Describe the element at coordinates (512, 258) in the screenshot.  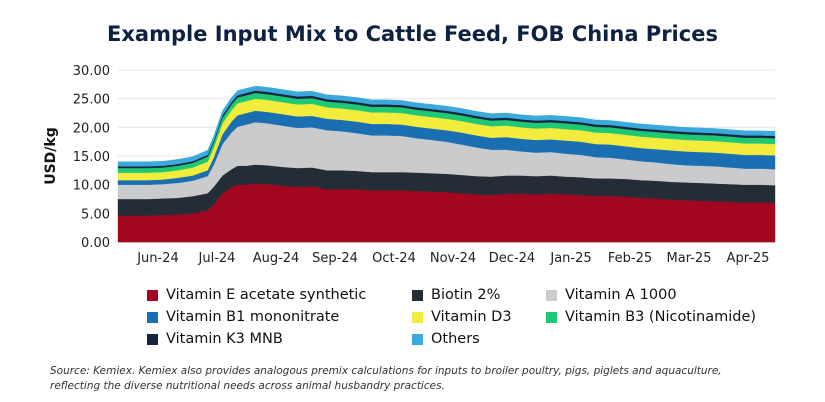
I see `x-tick-label: Dec-24` at that location.